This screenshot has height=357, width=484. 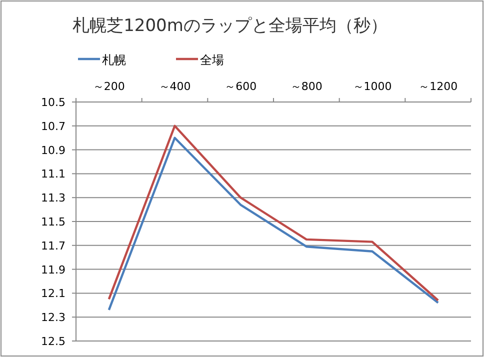 What do you see at coordinates (306, 86) in the screenshot?
I see `x-tick-label: ～800` at bounding box center [306, 86].